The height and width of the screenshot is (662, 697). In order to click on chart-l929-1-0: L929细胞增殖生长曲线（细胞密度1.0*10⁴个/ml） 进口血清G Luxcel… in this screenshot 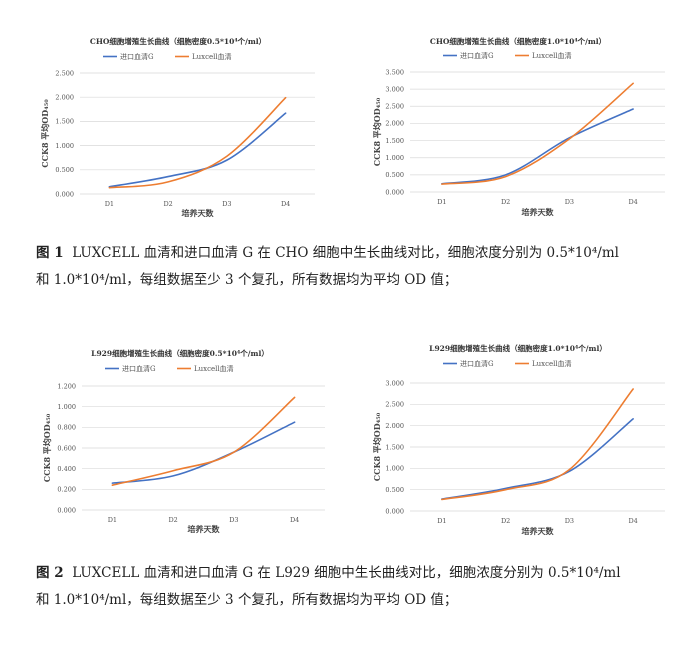, I will do `click(520, 440)`.